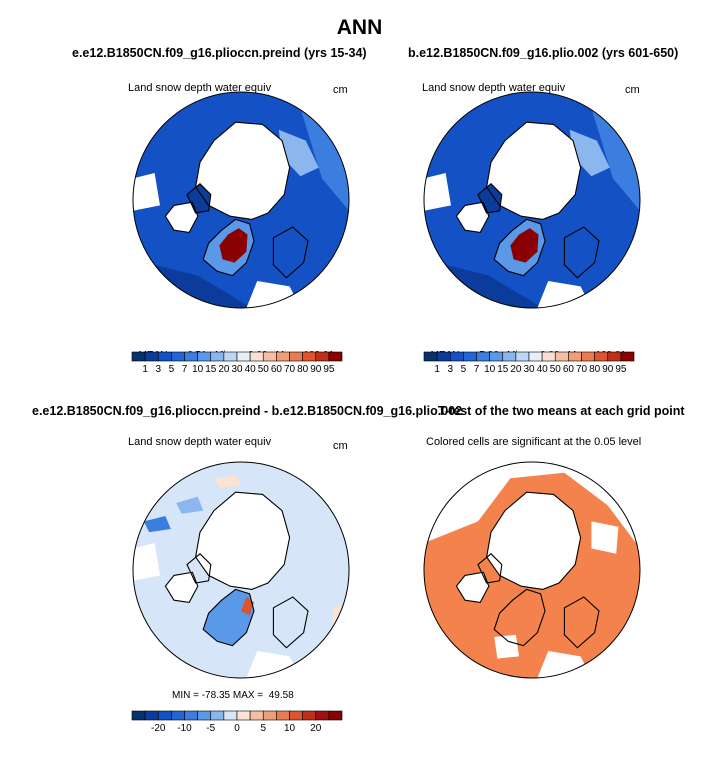 The width and height of the screenshot is (719, 768). What do you see at coordinates (340, 90) in the screenshot?
I see `units-top-left: cm` at bounding box center [340, 90].